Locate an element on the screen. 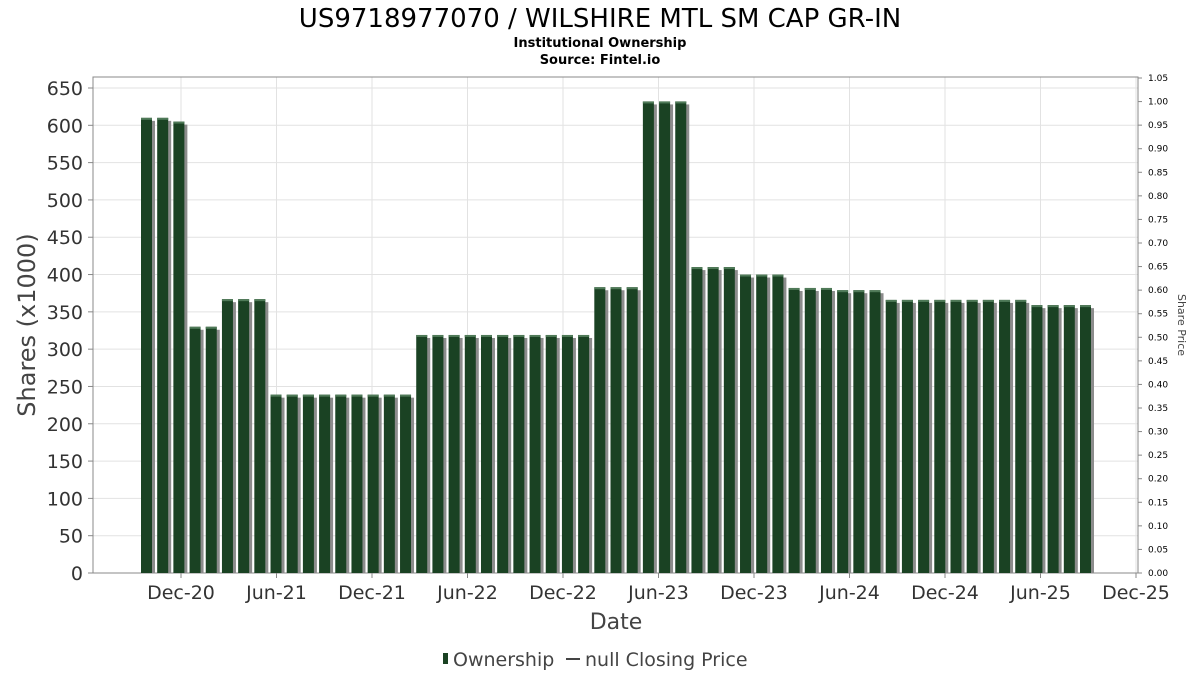 Image resolution: width=1200 pixels, height=675 pixels. chart-subtitle-2: Source: Fintel.io is located at coordinates (600, 60).